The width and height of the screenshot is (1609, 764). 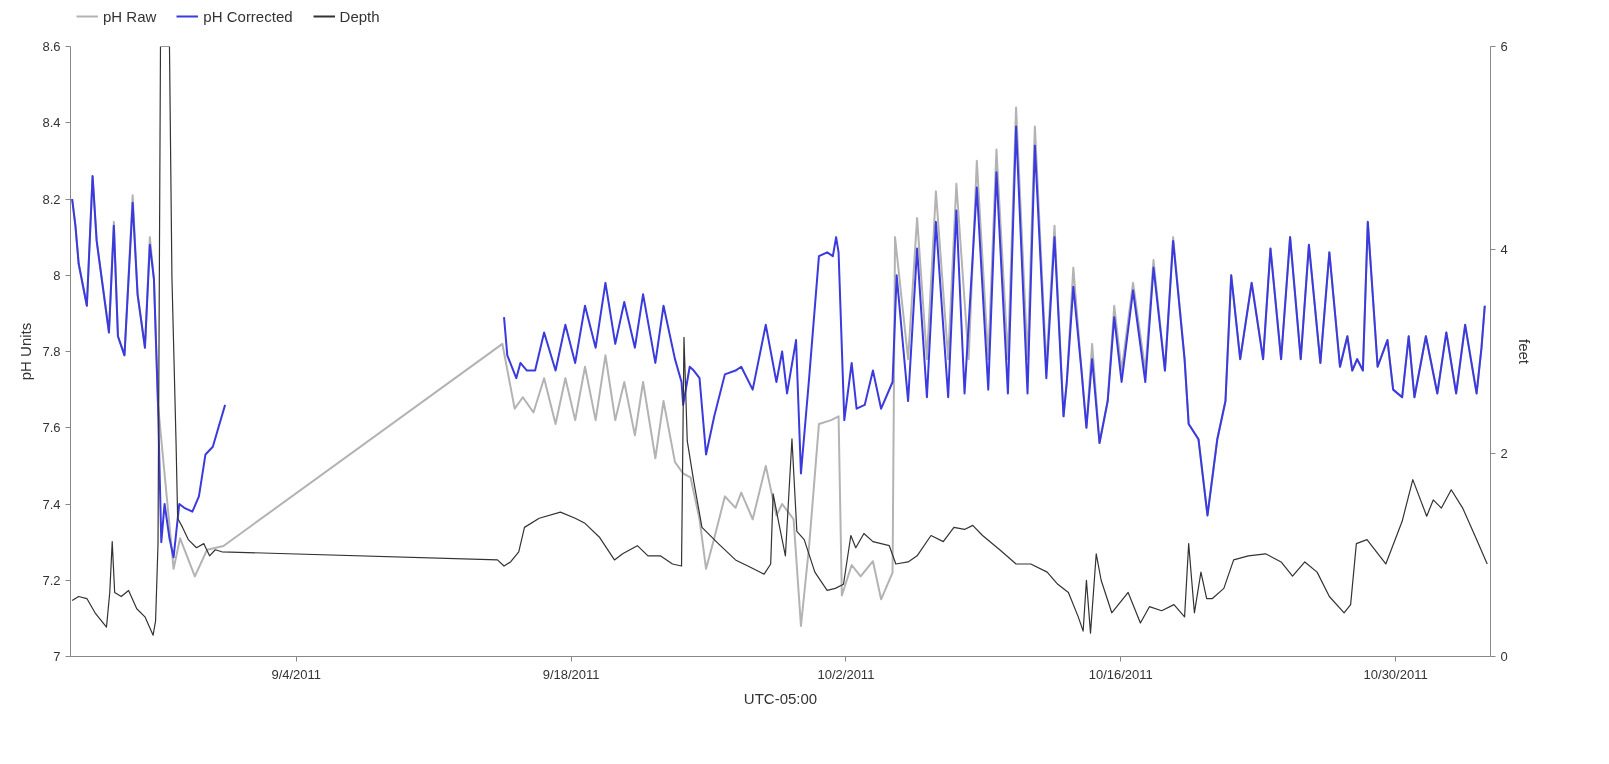 What do you see at coordinates (51, 351) in the screenshot?
I see `y-tick-label: 7.8` at bounding box center [51, 351].